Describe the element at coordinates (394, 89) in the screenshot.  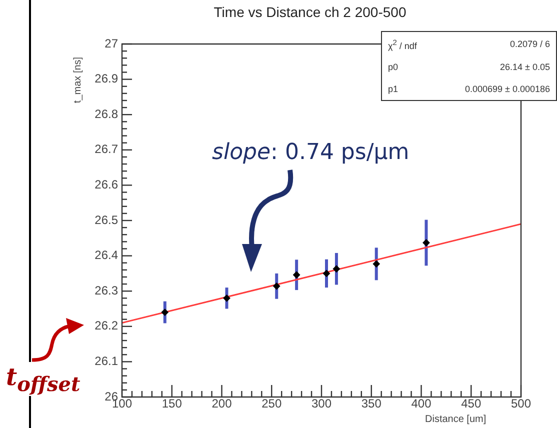
I see `annotation: p1` at that location.